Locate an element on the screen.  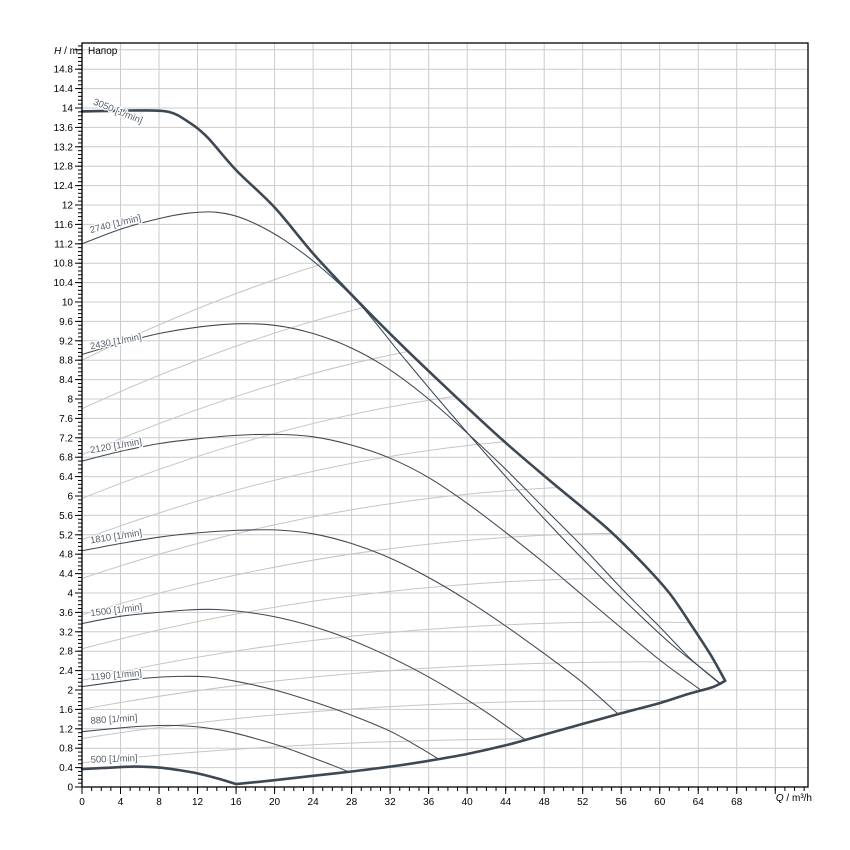
x-tick-label: 0 is located at coordinates (82, 802).